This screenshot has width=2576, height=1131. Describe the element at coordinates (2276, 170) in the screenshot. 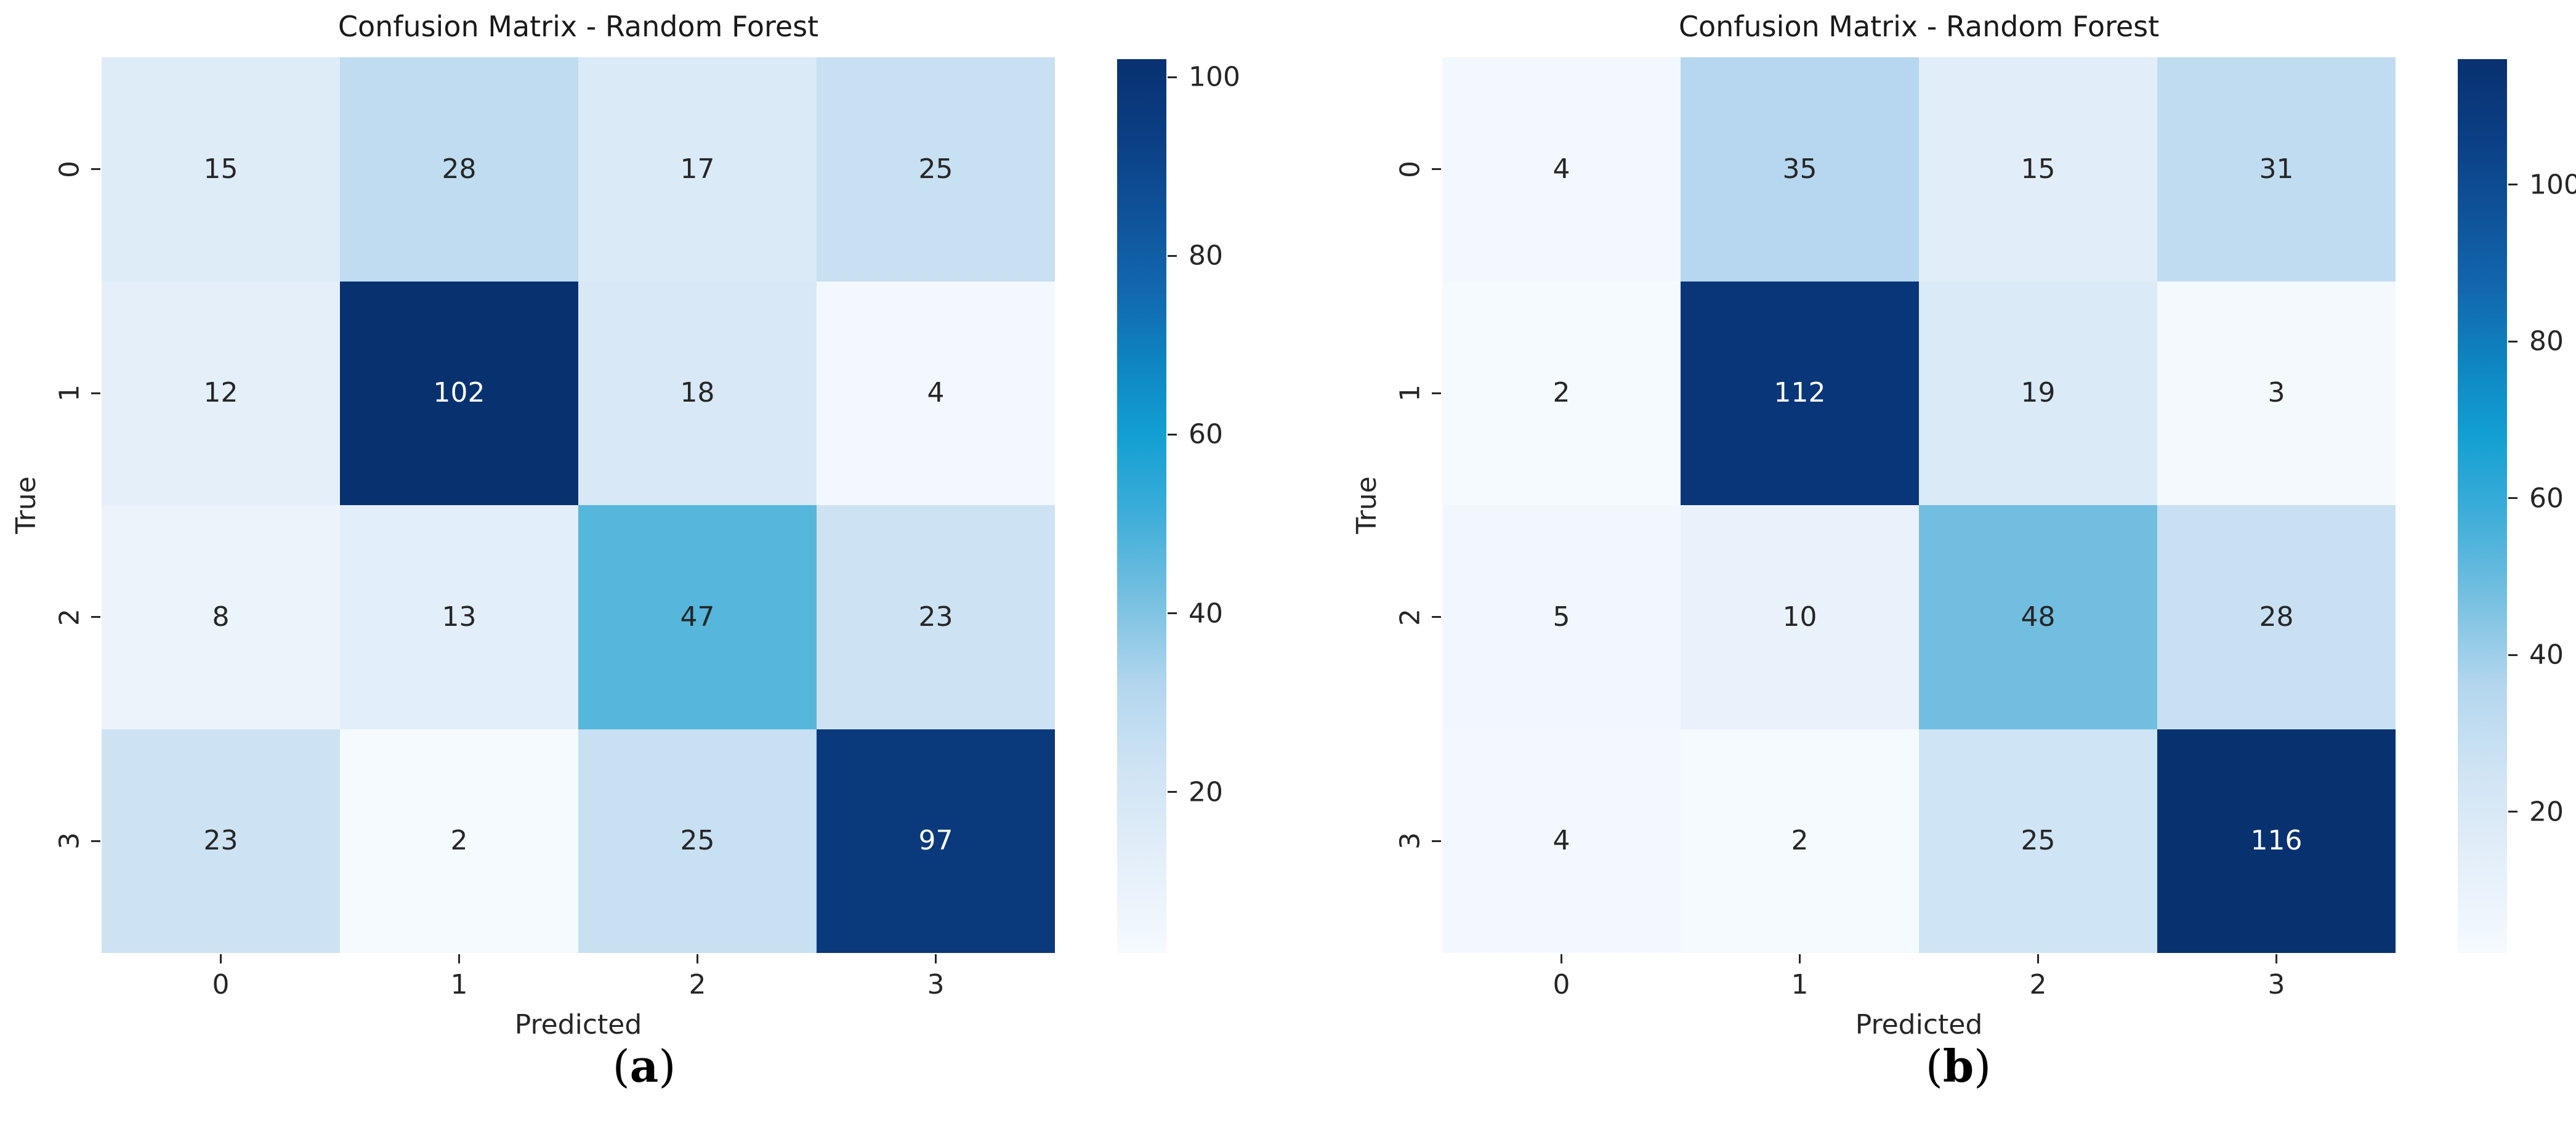

I see `heatmap-cell: 31` at that location.